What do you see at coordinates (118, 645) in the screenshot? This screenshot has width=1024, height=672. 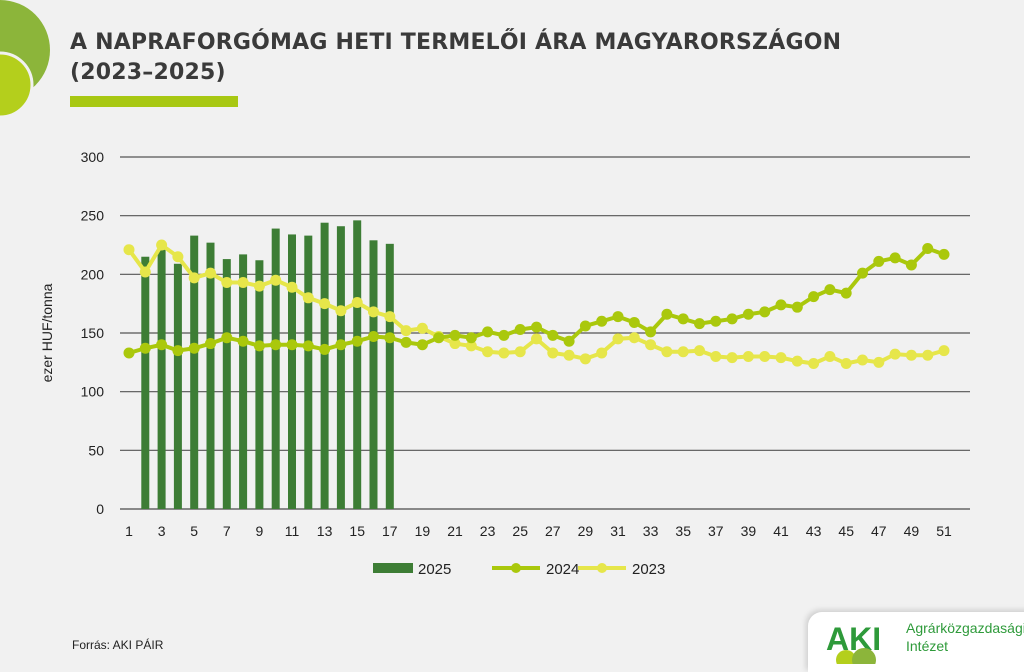 I see `source-note: Forrás: AKI PÁIR` at bounding box center [118, 645].